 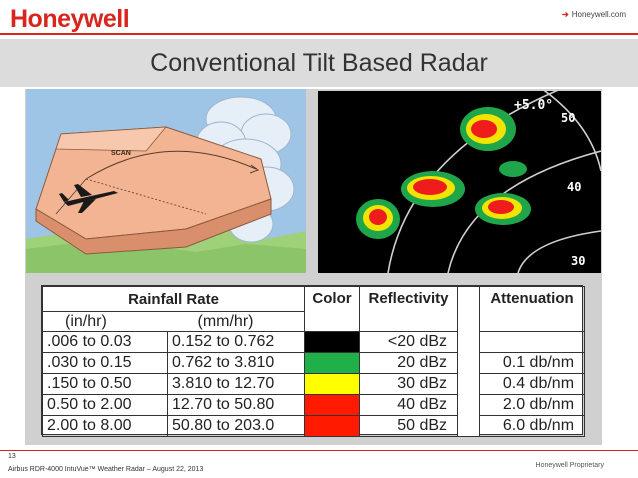 I want to click on cell-in-hr: .150 to 0.50, so click(x=105, y=384).